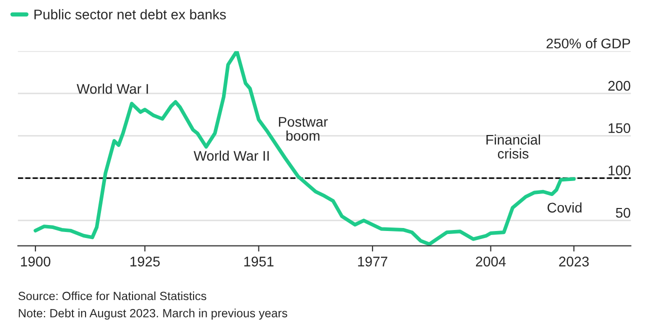 This screenshot has height=330, width=664. What do you see at coordinates (574, 261) in the screenshot?
I see `x-tick-label: 2023` at bounding box center [574, 261].